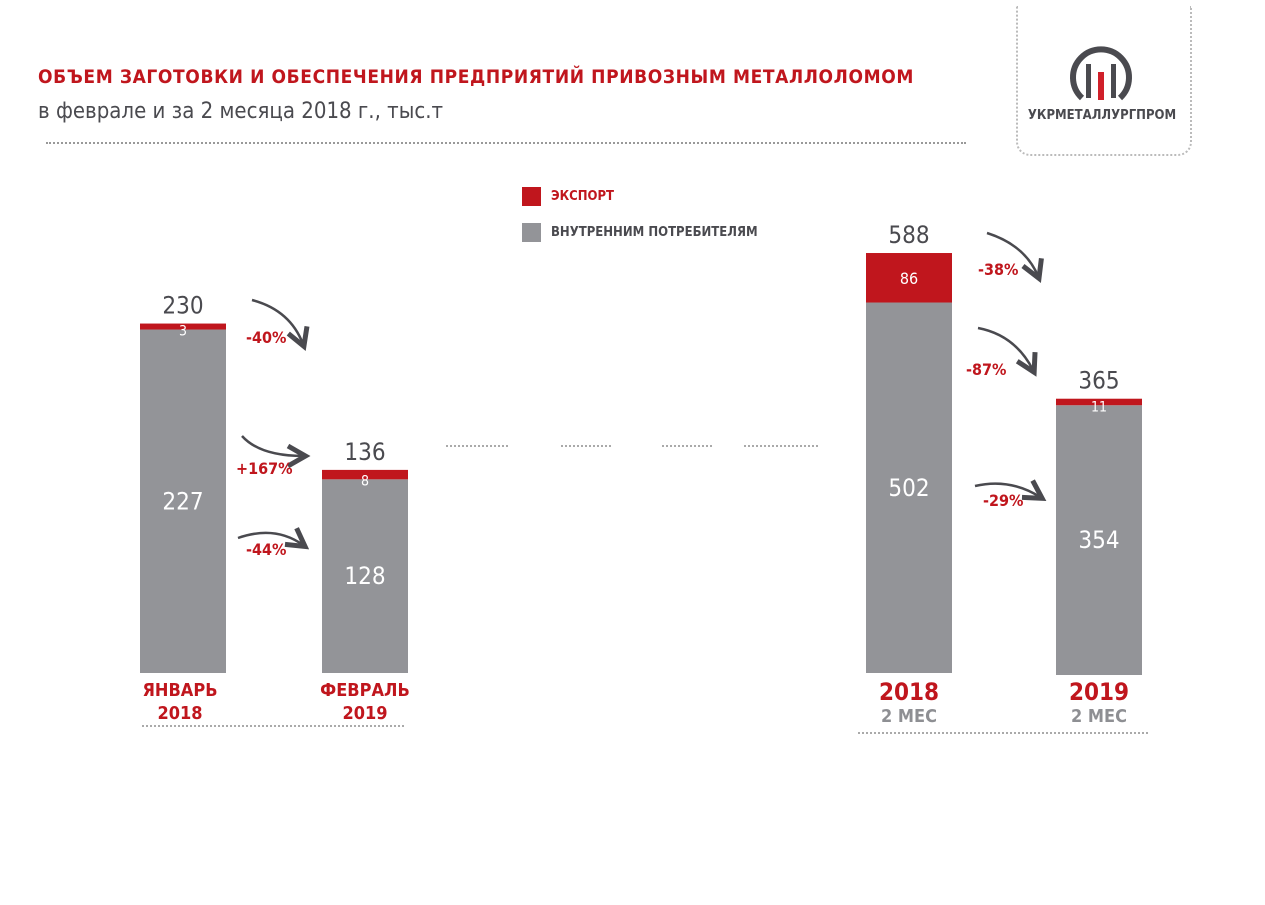 The image size is (1265, 905). Describe the element at coordinates (277, 321) in the screenshot. I see `arrow-monthly-total` at that location.